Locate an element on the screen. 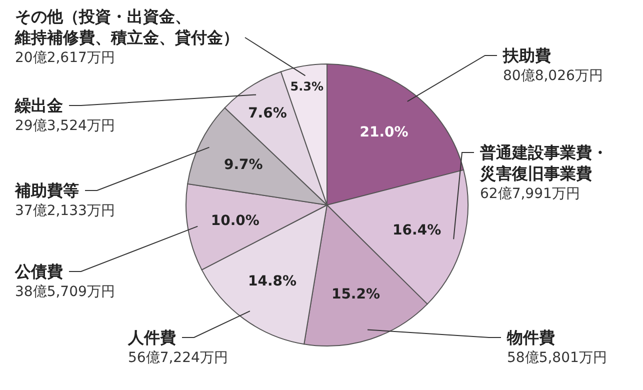  slice-label: 人件費 is located at coordinates (152, 337).